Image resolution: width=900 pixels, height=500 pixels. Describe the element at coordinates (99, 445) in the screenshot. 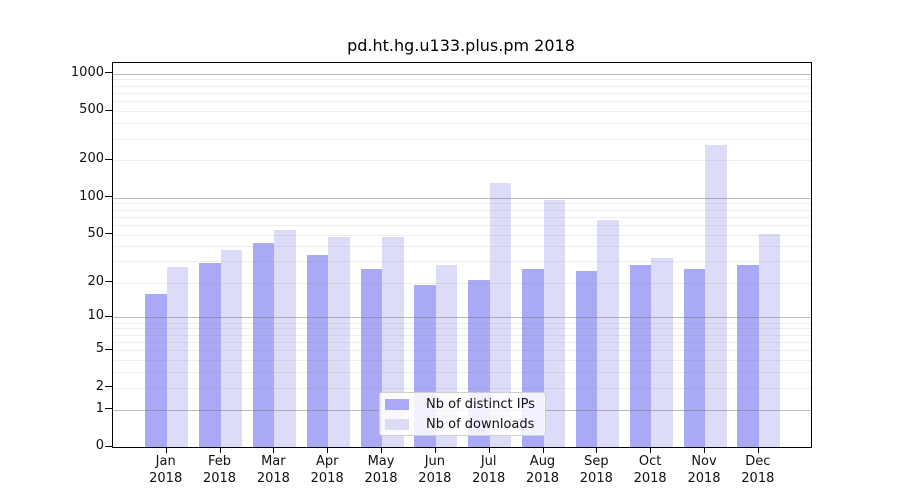

I see `y-tick-label-0: 0` at that location.